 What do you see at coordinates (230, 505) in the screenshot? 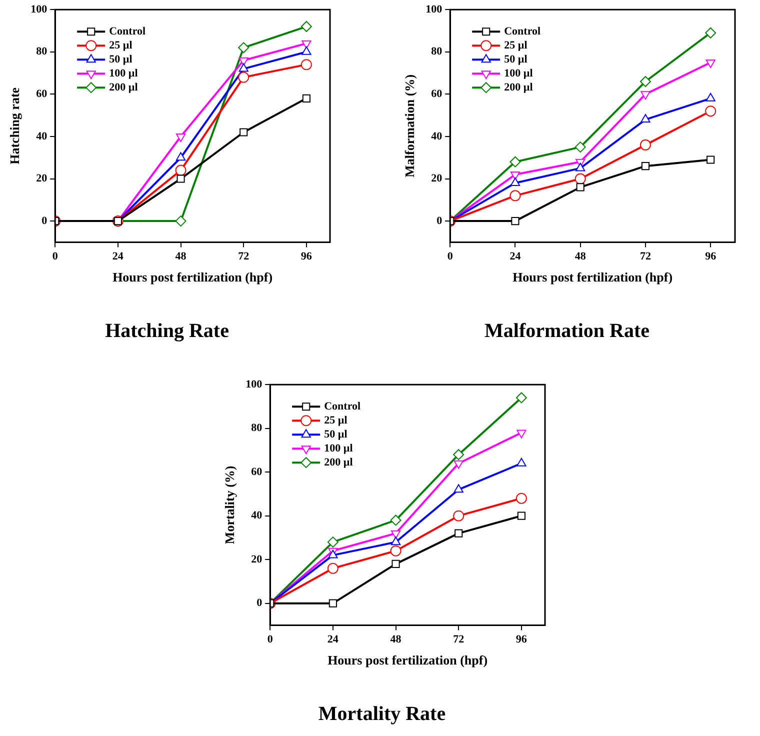
I see `y-axis-title: Mortality (%)` at bounding box center [230, 505].